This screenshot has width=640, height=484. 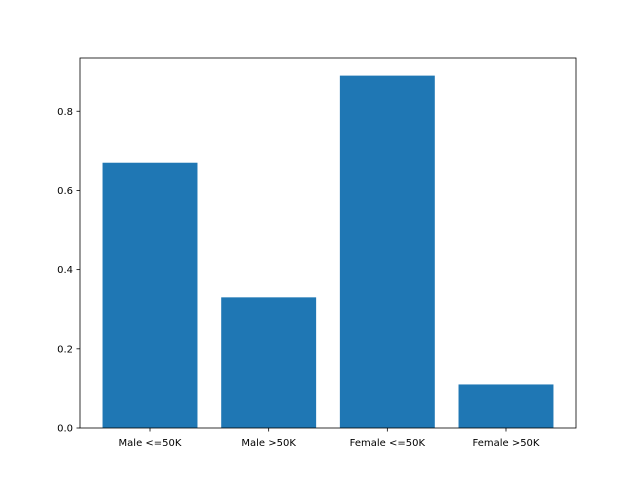 What do you see at coordinates (150, 295) in the screenshot?
I see `bar-male-lte-50k` at bounding box center [150, 295].